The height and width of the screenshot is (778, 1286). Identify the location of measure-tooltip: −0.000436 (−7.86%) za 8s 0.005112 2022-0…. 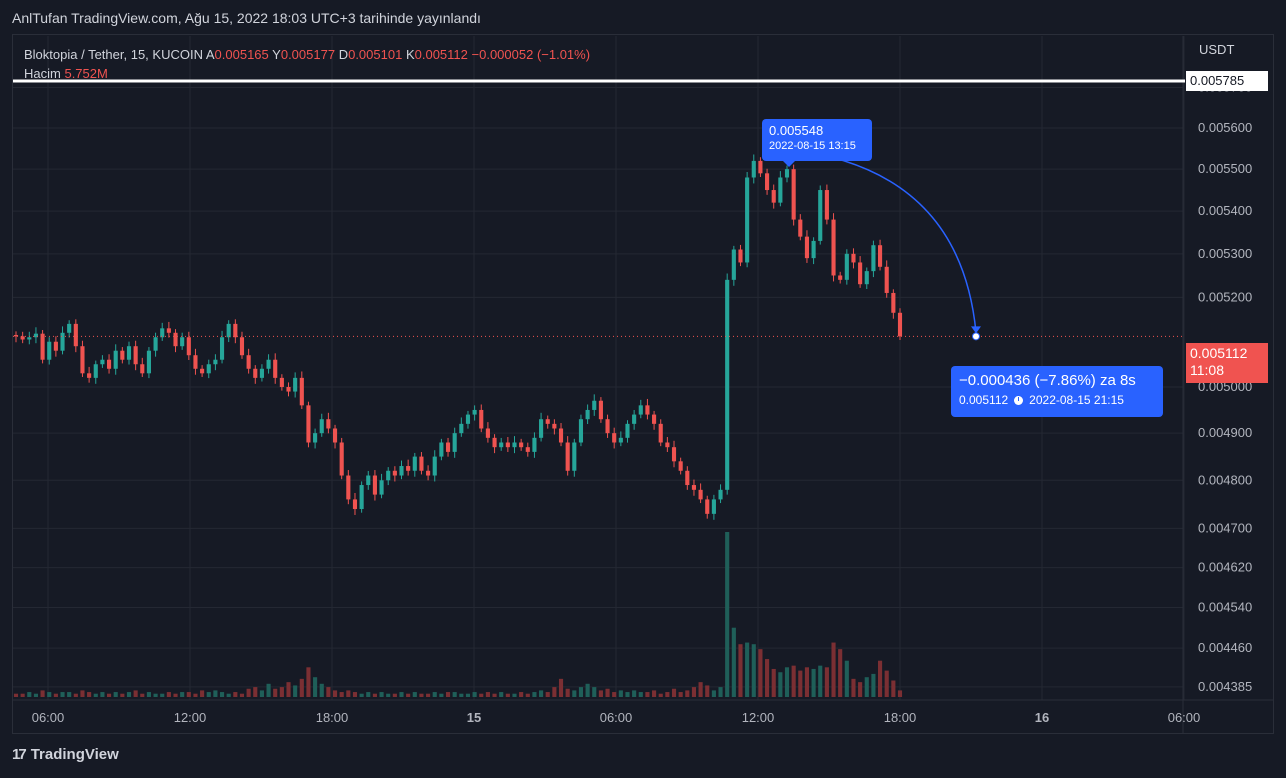
(1057, 391).